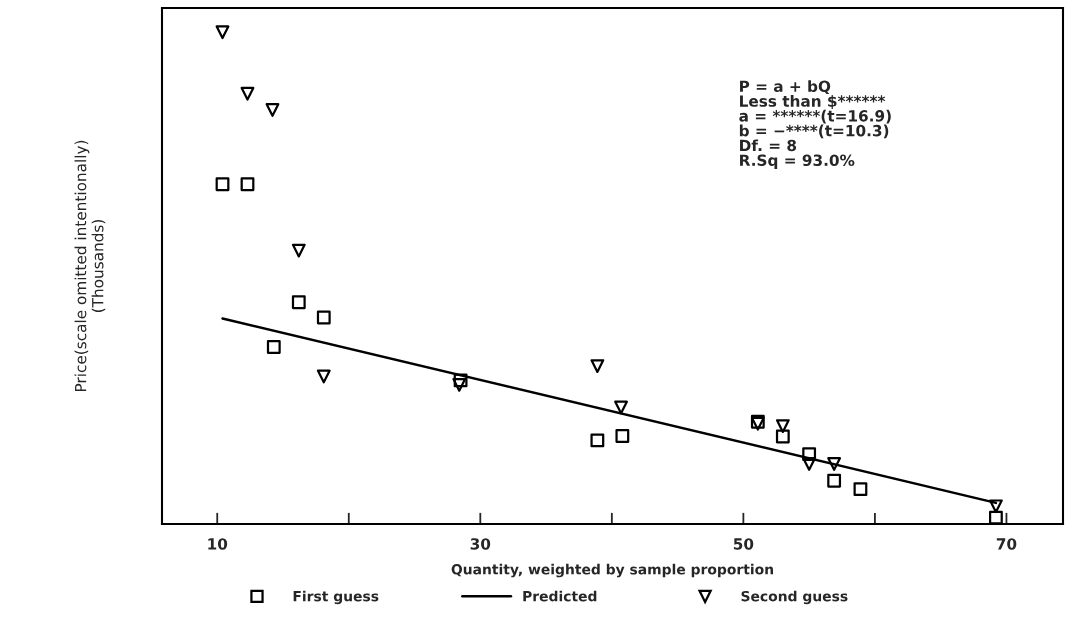 Image resolution: width=1069 pixels, height=621 pixels. Describe the element at coordinates (612, 570) in the screenshot. I see `x-axis-title: Quantity, weighted by sample proportion` at that location.